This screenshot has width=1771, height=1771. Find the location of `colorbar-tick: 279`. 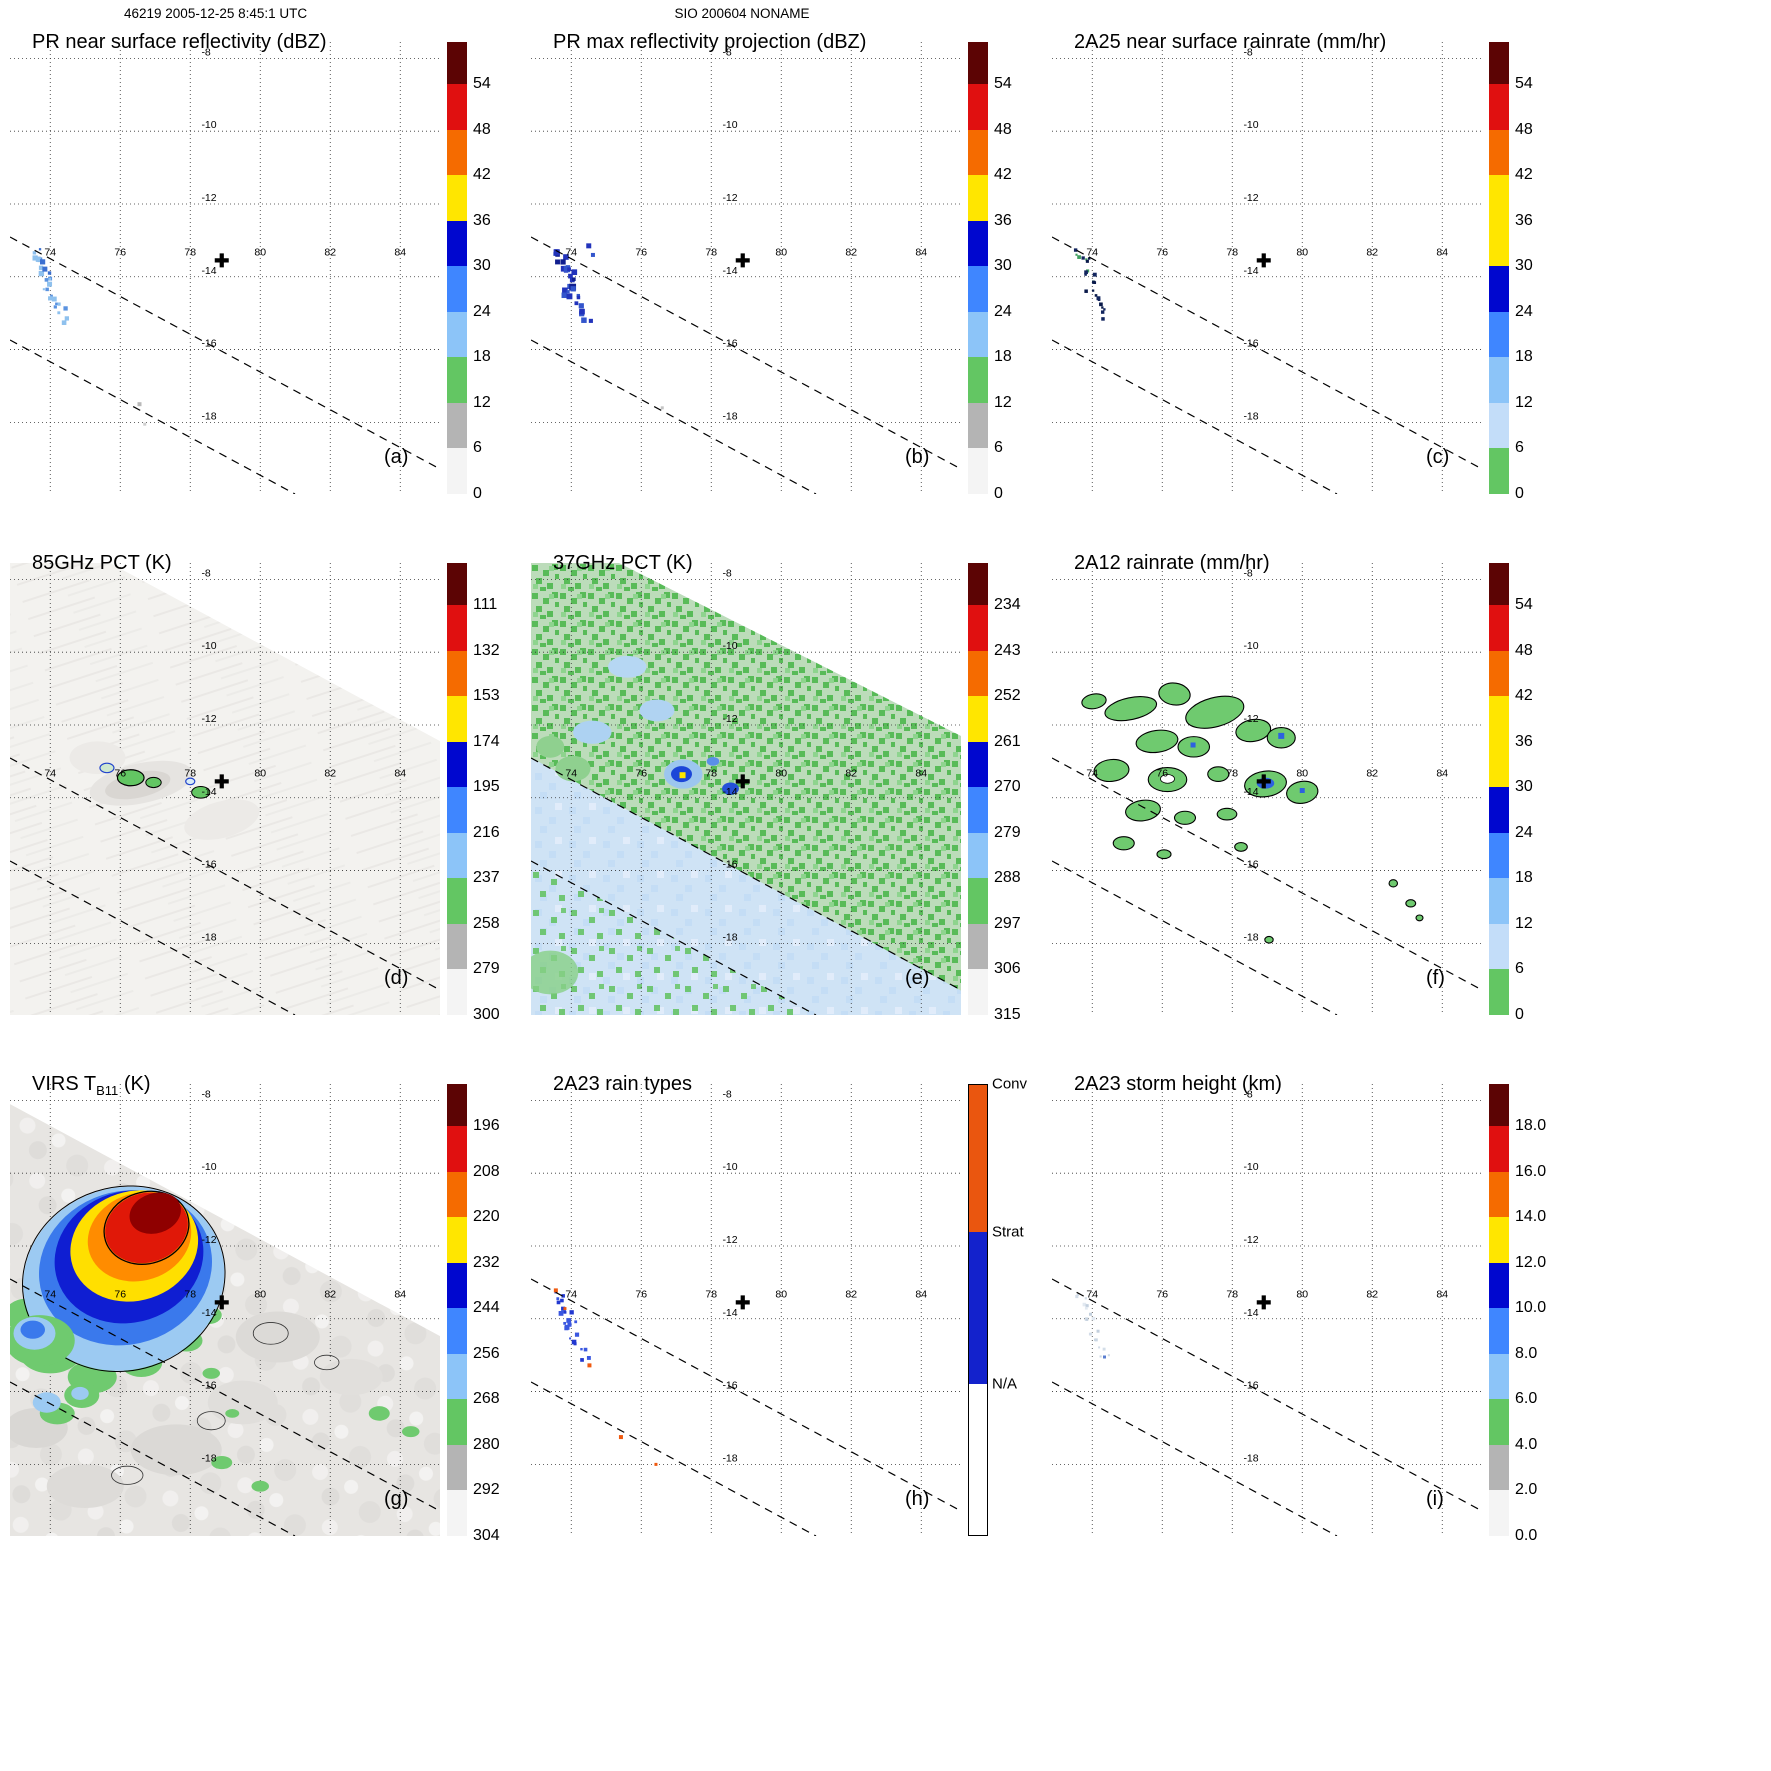

colorbar-tick: 279 is located at coordinates (1007, 832).